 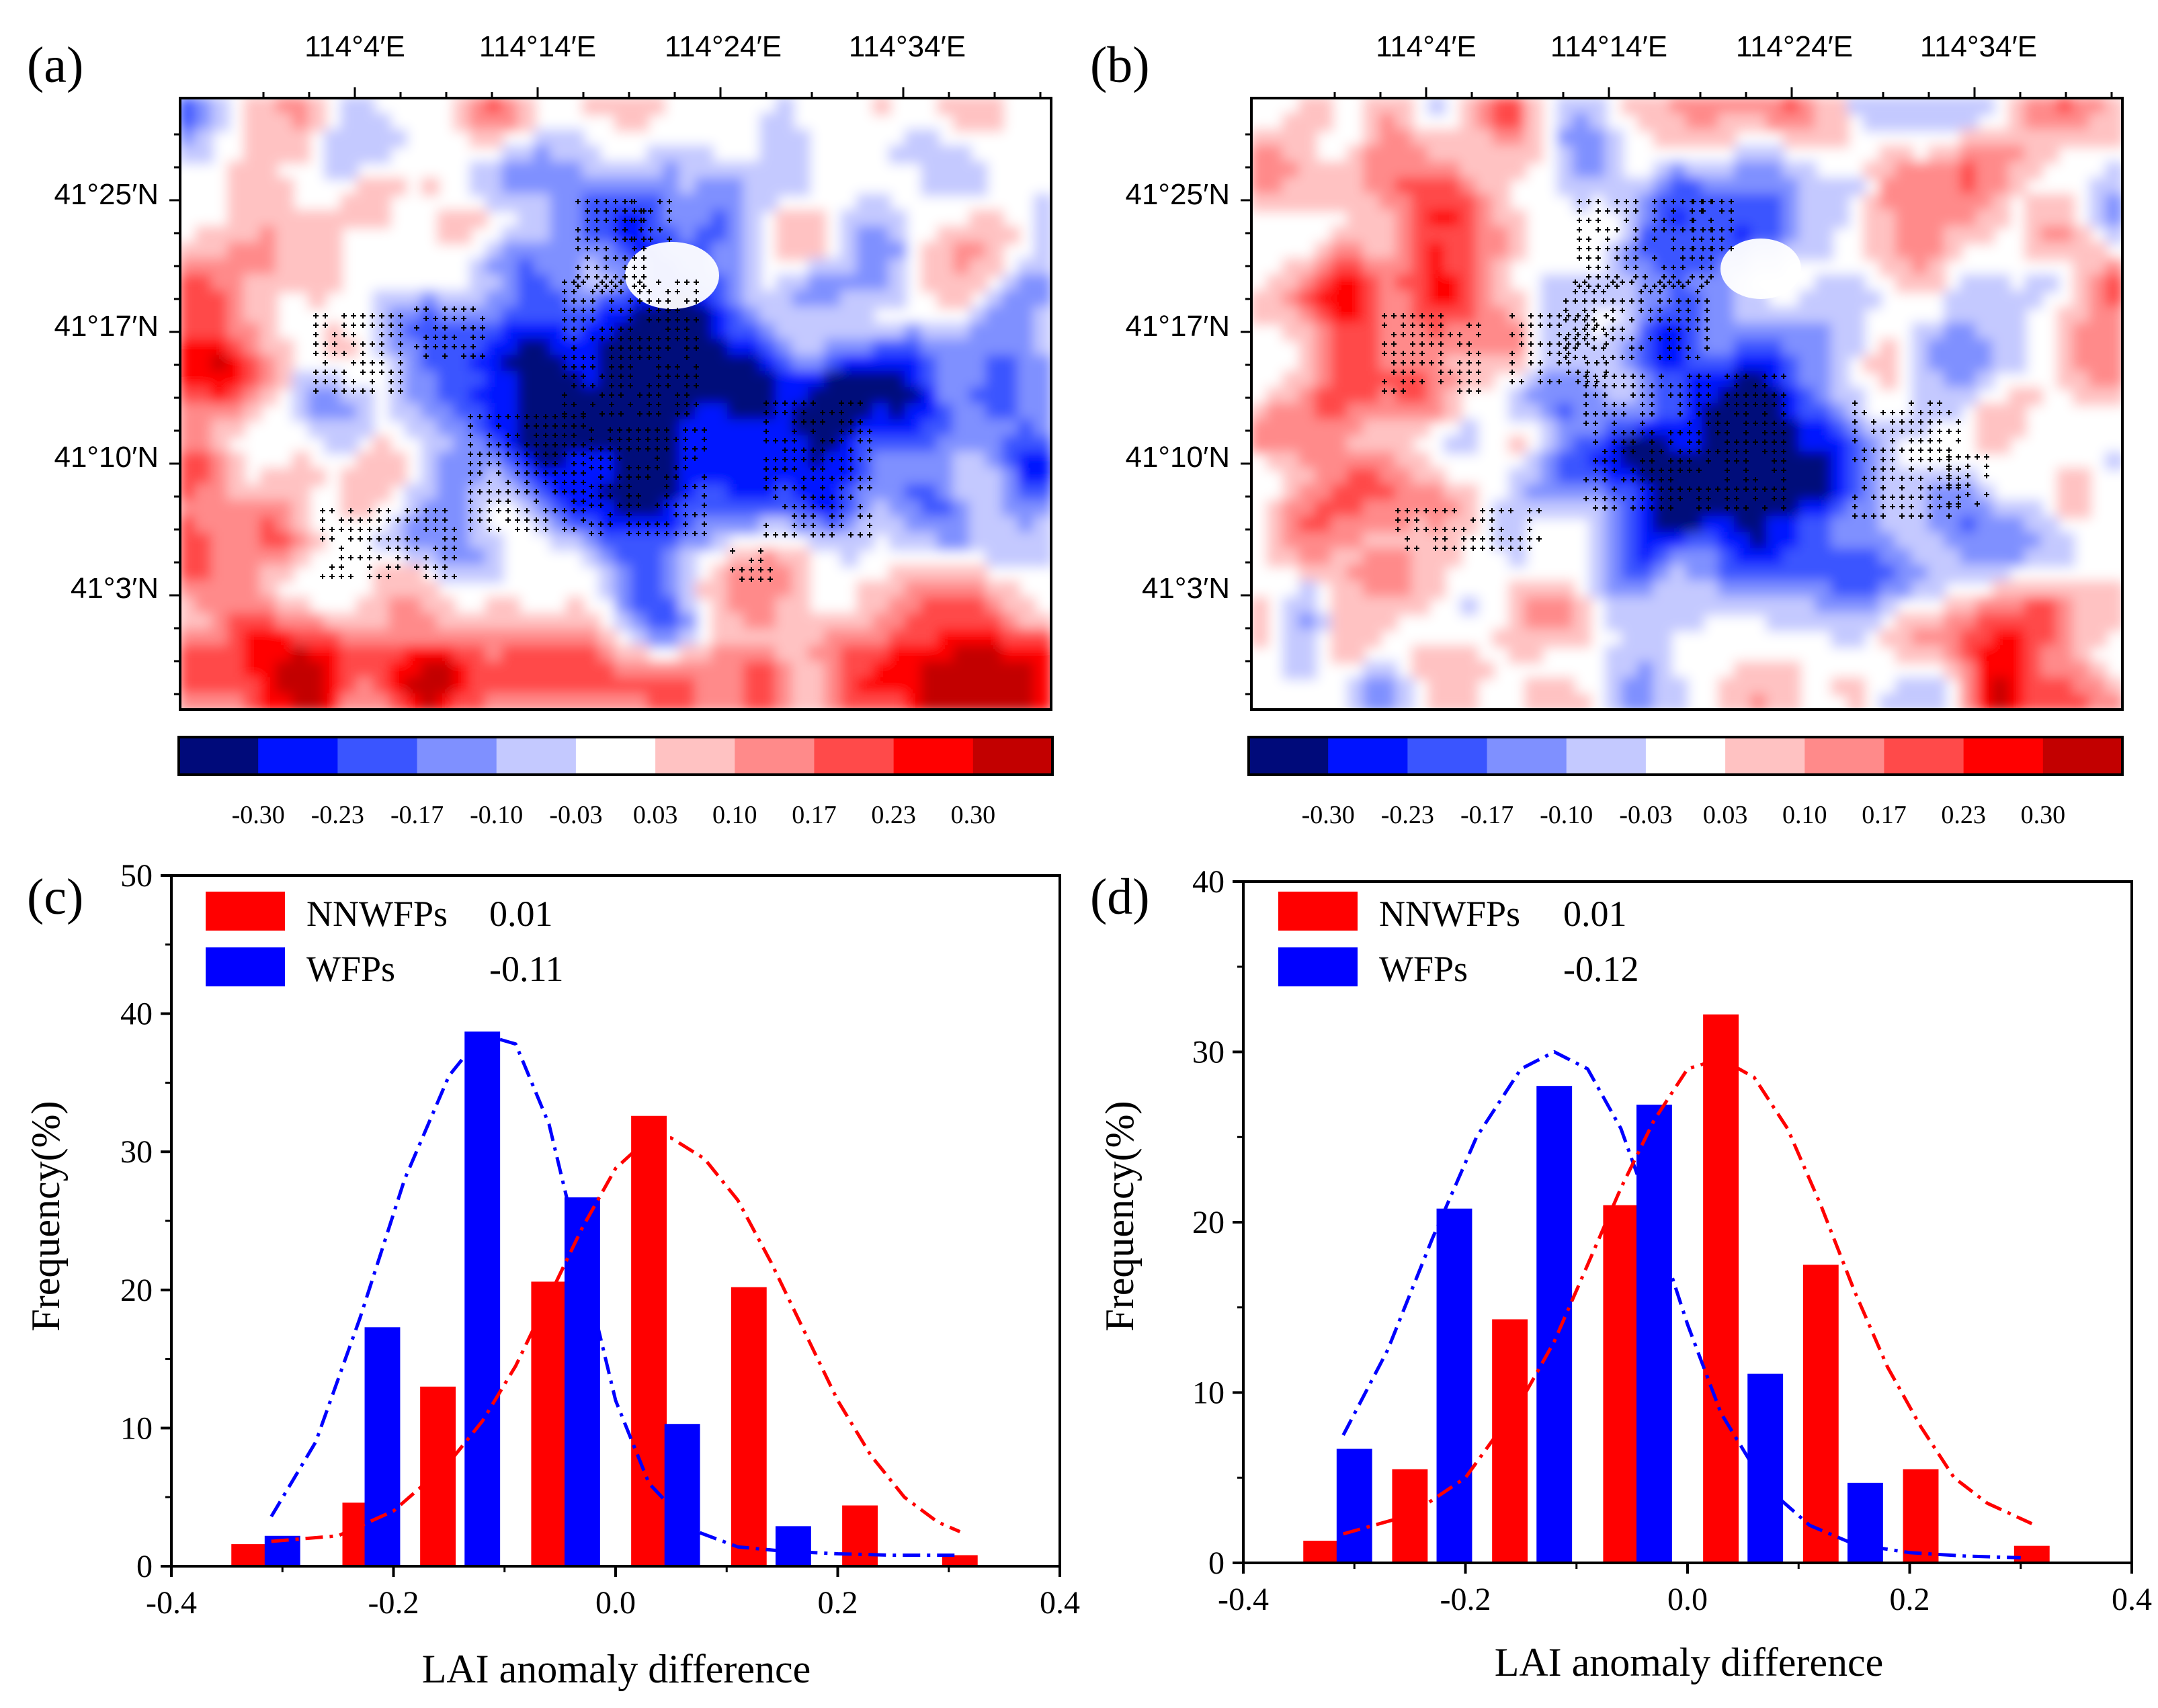 I want to click on bar-wfps, so click(x=1354, y=1506).